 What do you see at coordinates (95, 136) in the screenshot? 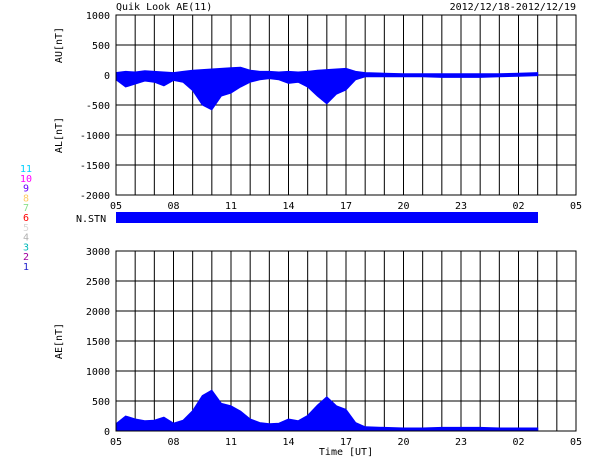
I see `y-tick-label: -1000` at bounding box center [95, 136].